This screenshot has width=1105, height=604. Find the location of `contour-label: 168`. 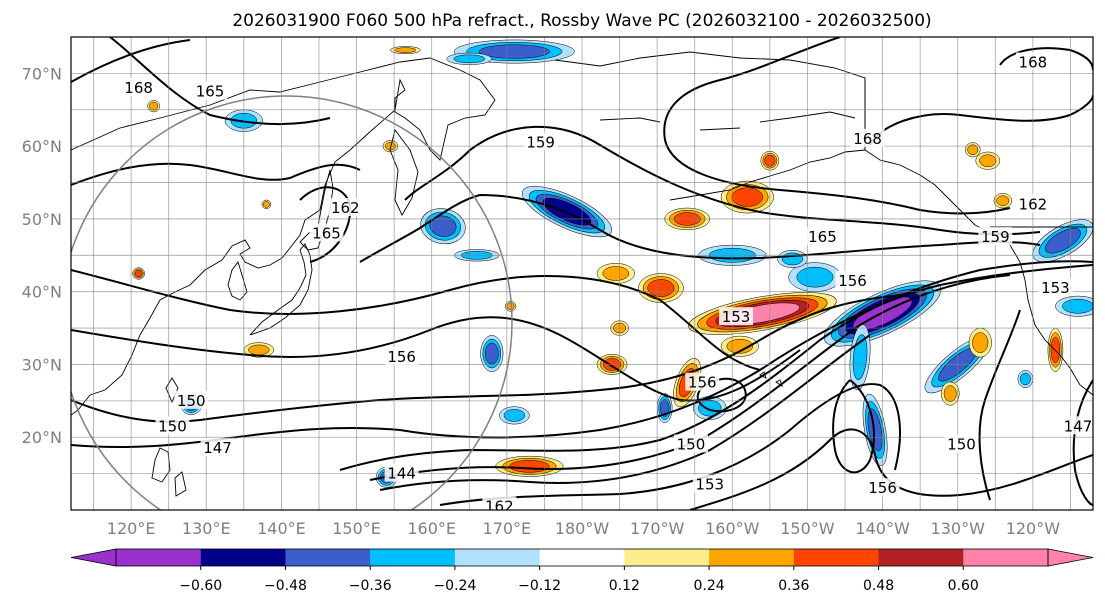

contour-label: 168 is located at coordinates (1033, 62).